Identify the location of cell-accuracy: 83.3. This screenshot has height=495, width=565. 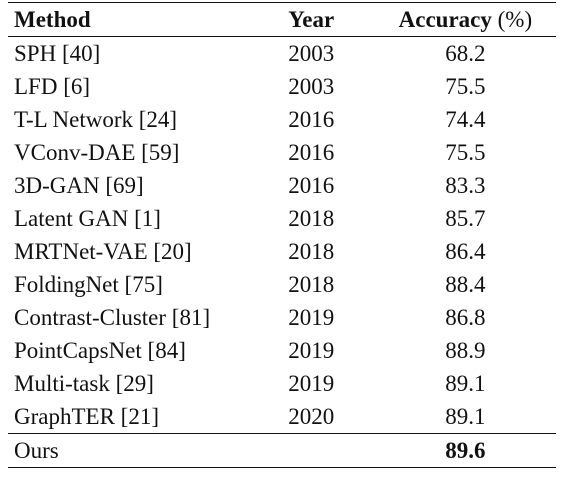
(465, 185).